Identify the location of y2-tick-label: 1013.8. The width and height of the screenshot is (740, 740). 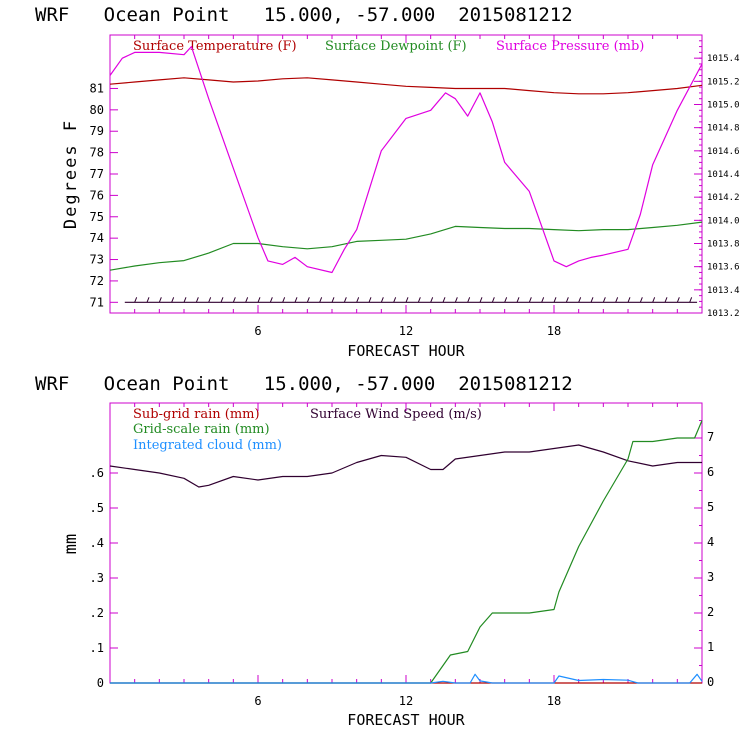
(723, 245).